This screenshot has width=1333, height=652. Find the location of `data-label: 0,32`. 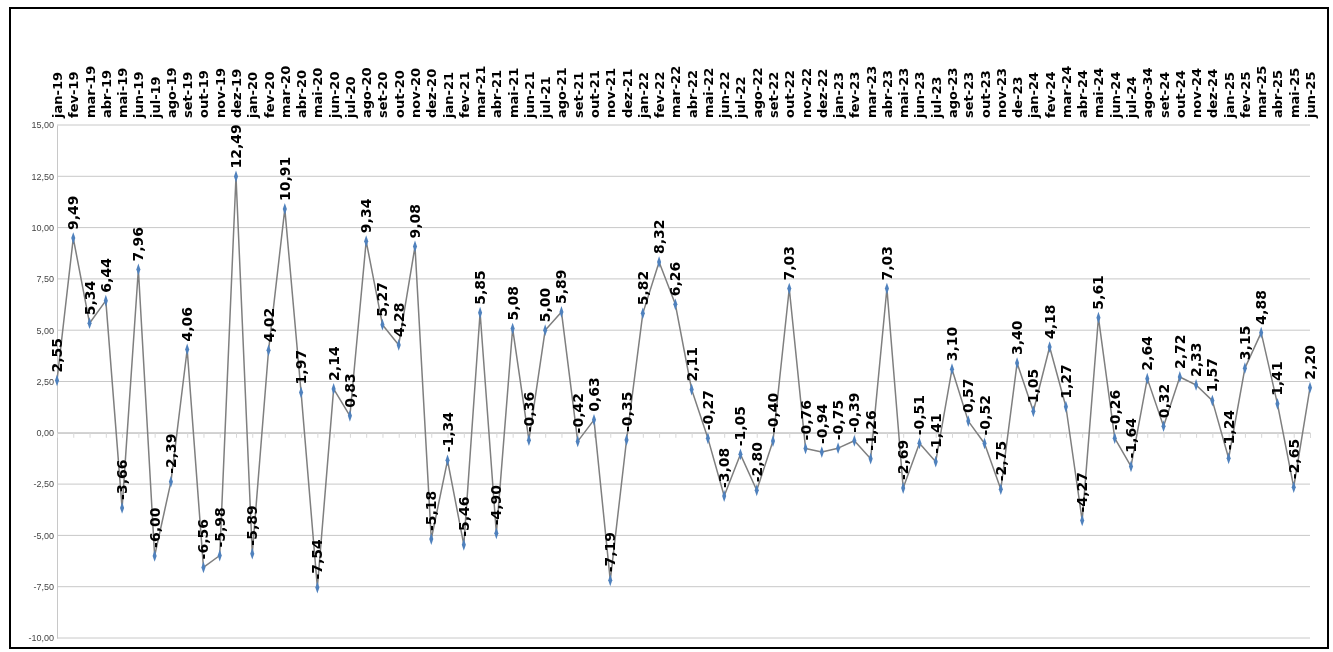

data-label: 0,32 is located at coordinates (1163, 401).